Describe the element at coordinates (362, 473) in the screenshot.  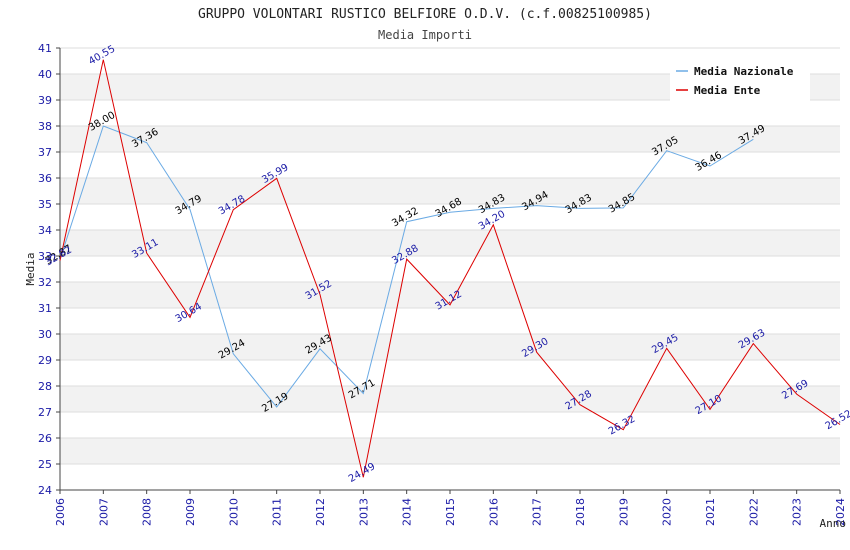
I see `data-label: 24.49` at that location.